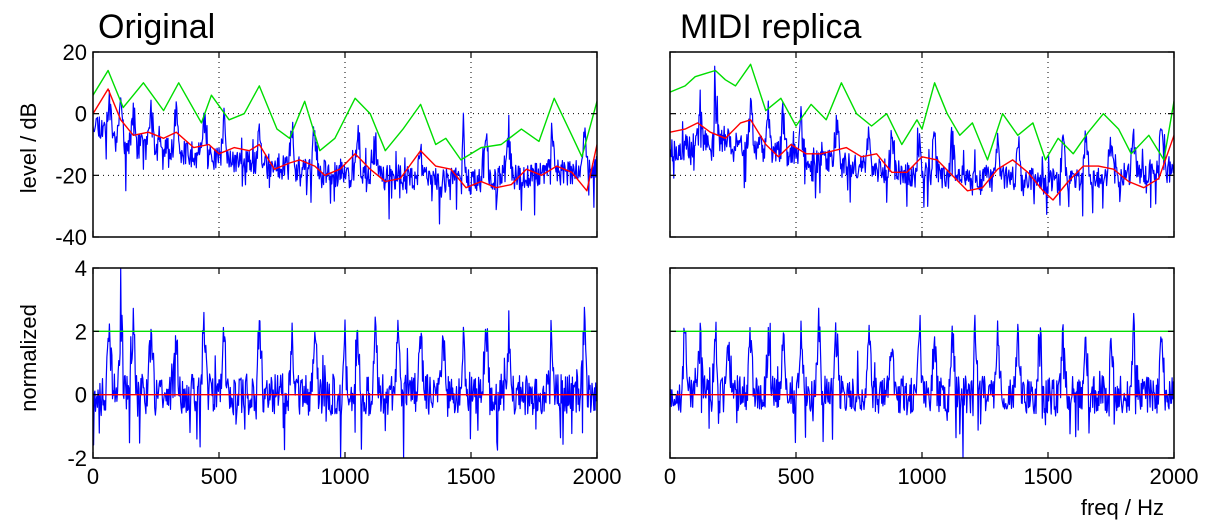 The height and width of the screenshot is (521, 1205). What do you see at coordinates (75, 52) in the screenshot?
I see `y-tick-label: 20` at bounding box center [75, 52].